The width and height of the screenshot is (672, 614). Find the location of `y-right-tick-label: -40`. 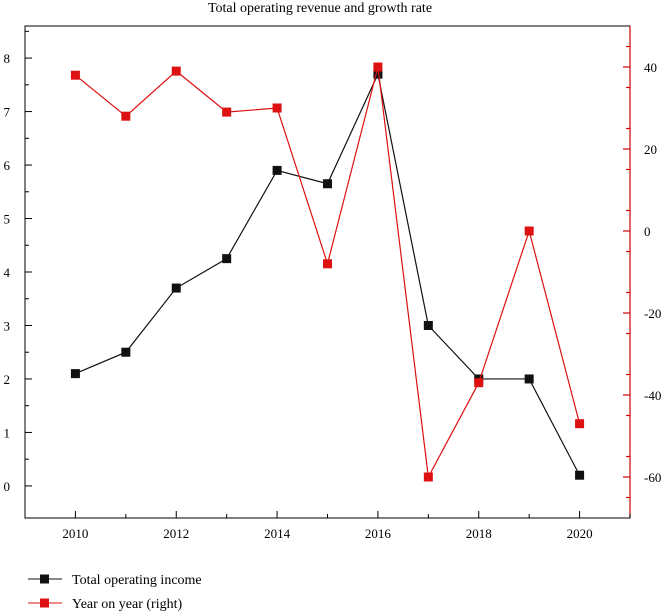

y-right-tick-label: -40 is located at coordinates (652, 395).